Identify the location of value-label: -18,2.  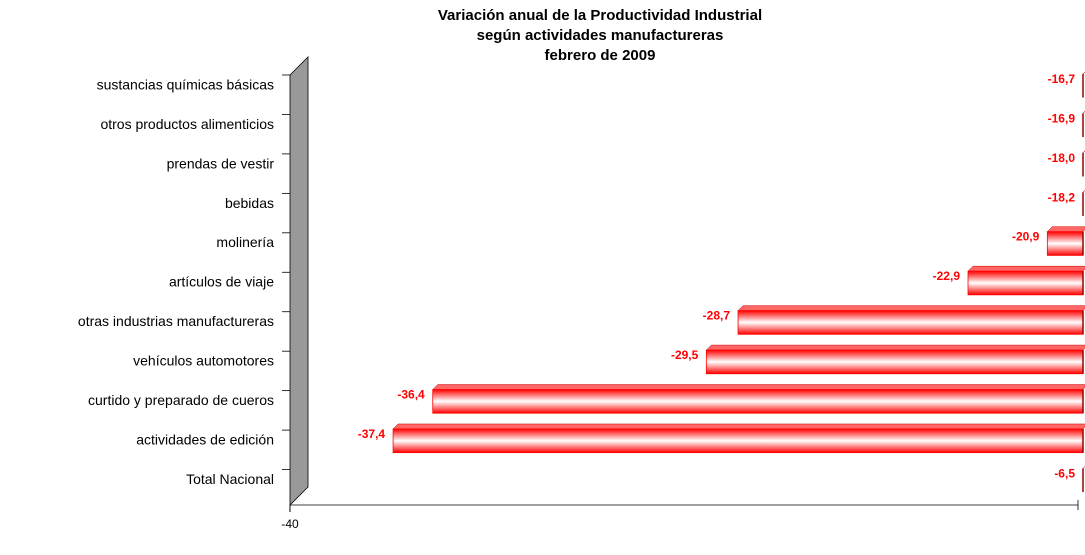
(1062, 197).